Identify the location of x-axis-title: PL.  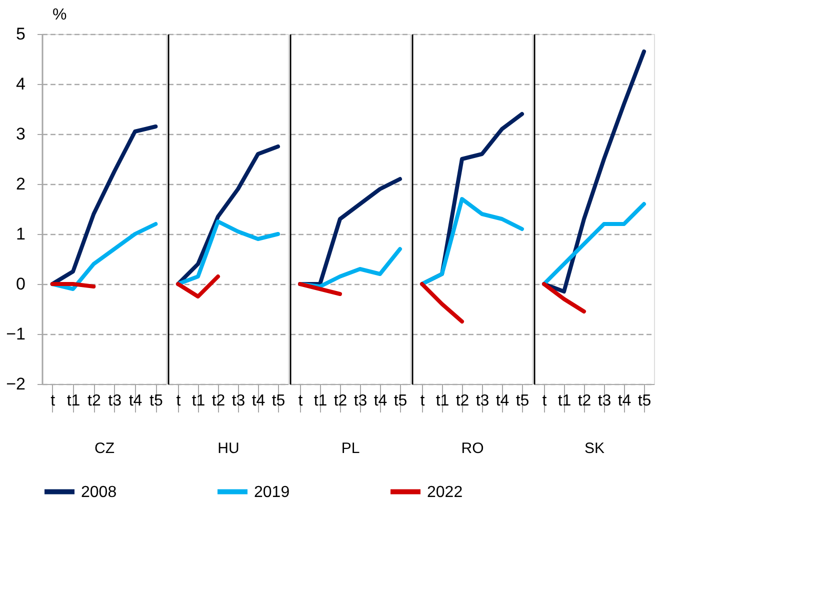
(350, 448).